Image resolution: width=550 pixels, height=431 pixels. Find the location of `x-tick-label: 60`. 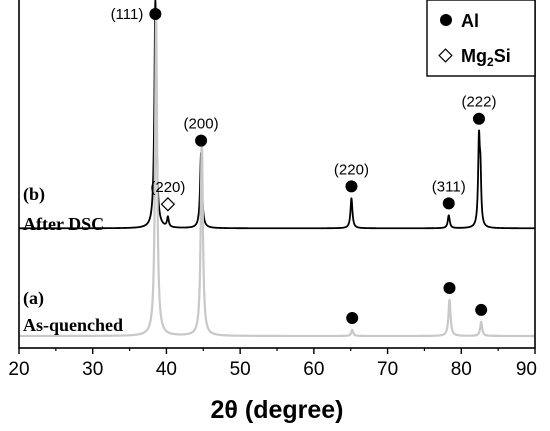

x-tick-label: 60 is located at coordinates (313, 369).